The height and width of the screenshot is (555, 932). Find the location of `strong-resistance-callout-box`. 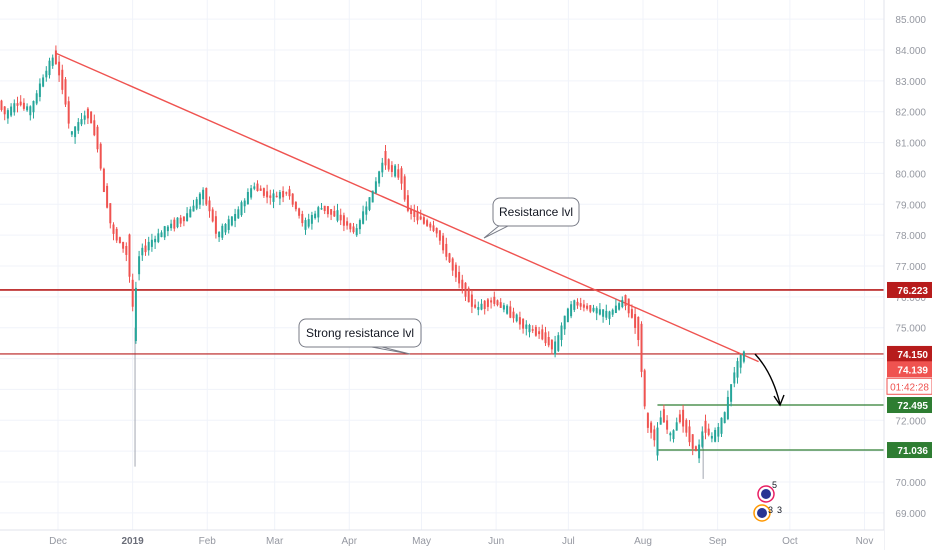

strong-resistance-callout-box is located at coordinates (360, 333).